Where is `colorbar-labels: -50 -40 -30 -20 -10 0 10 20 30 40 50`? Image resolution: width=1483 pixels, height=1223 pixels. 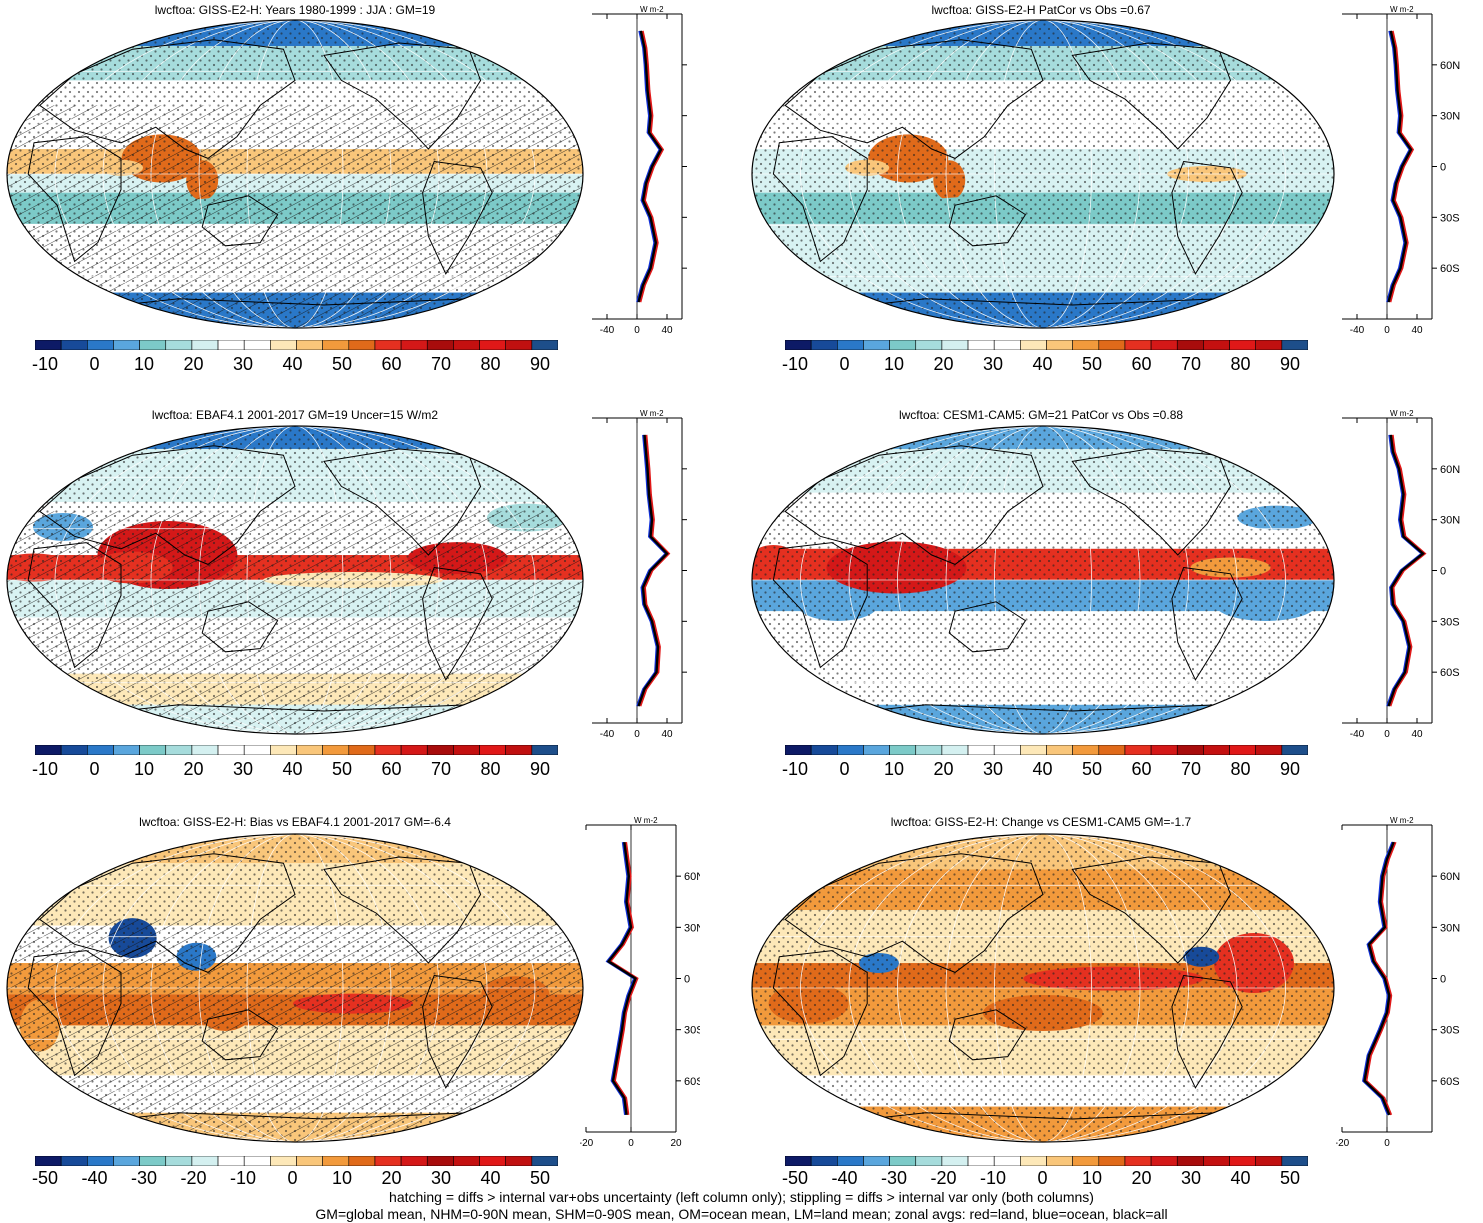 colorbar-labels: -50 -40 -30 -20 -10 0 10 20 30 40 50 is located at coordinates (1041, 1180).